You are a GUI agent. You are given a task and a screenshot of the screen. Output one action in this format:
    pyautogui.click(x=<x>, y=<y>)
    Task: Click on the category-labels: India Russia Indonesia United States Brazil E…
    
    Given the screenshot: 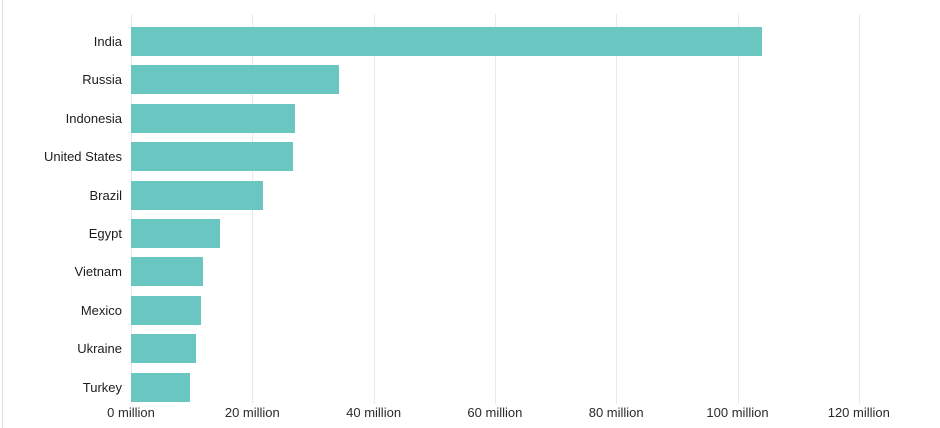 What is the action you would take?
    pyautogui.click(x=61, y=214)
    